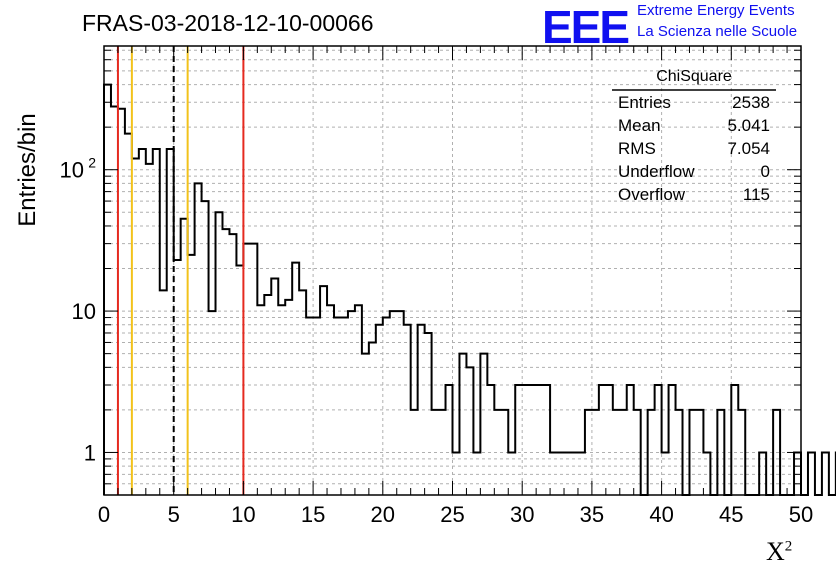  I want to click on stats-row-entries: Entries 2538, so click(694, 102).